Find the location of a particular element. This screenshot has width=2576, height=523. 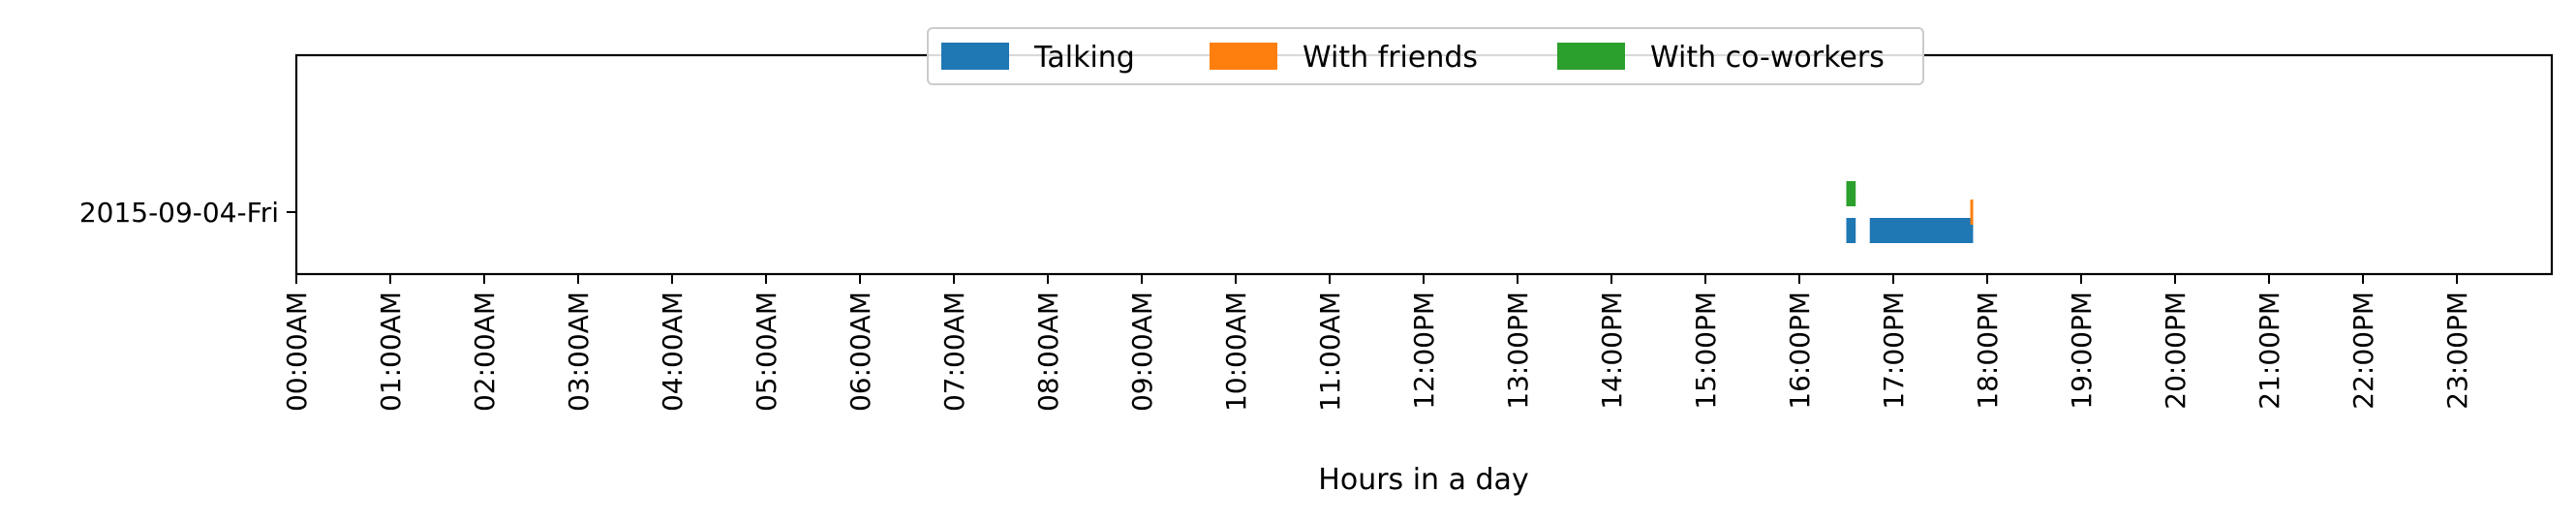

x-tick-label: 09:00AM is located at coordinates (1142, 352).